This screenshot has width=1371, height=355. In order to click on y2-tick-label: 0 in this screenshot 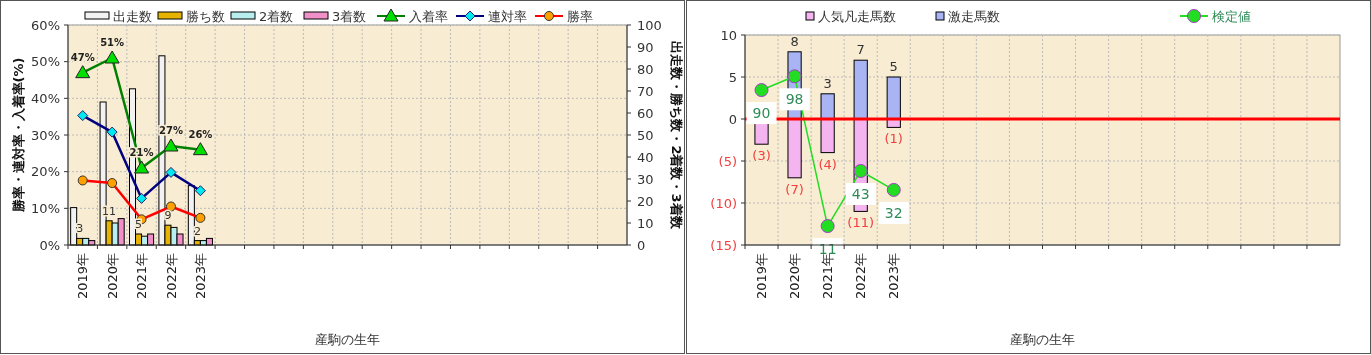, I will do `click(641, 245)`.